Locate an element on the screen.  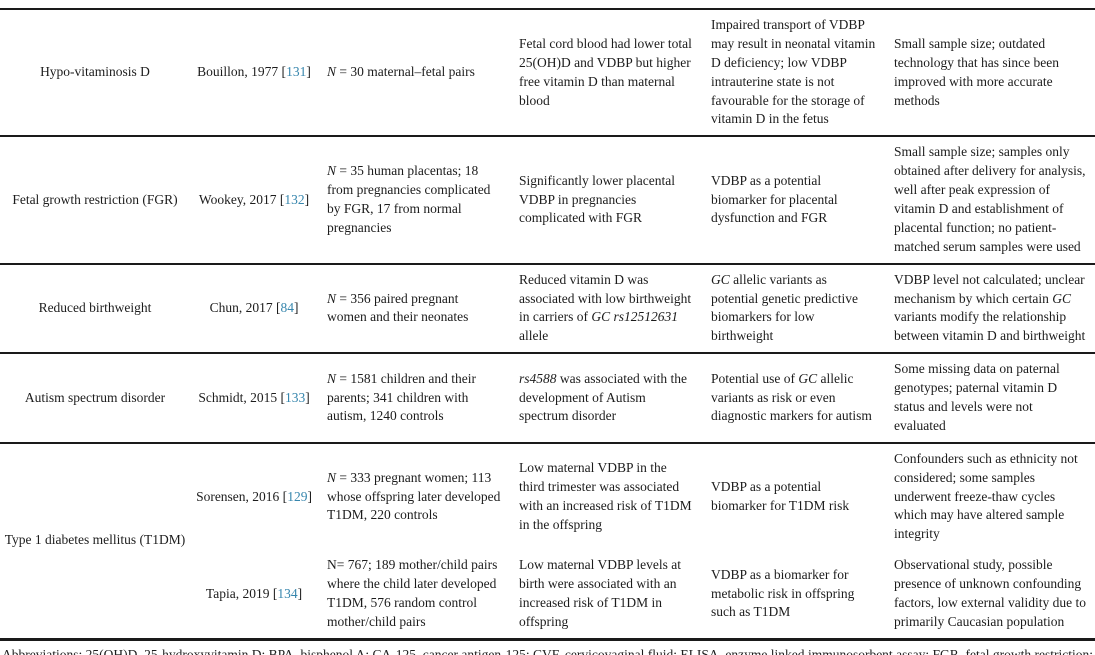
table-cell-reference: Bouillon, 1977 [131] is located at coordinates (254, 72).